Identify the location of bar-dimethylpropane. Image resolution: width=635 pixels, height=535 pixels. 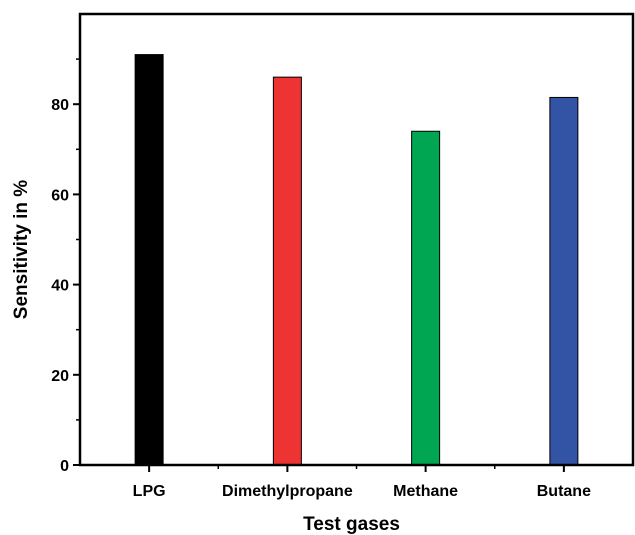
(287, 271).